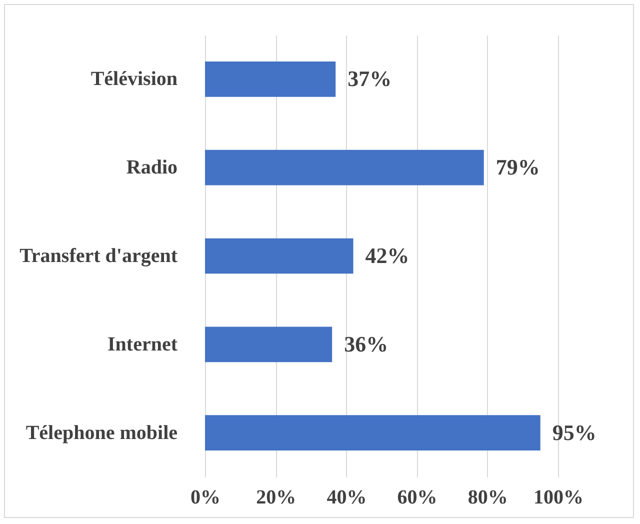 The width and height of the screenshot is (640, 524). Describe the element at coordinates (99, 256) in the screenshot. I see `y-tick-label: Transfert d'argent` at that location.